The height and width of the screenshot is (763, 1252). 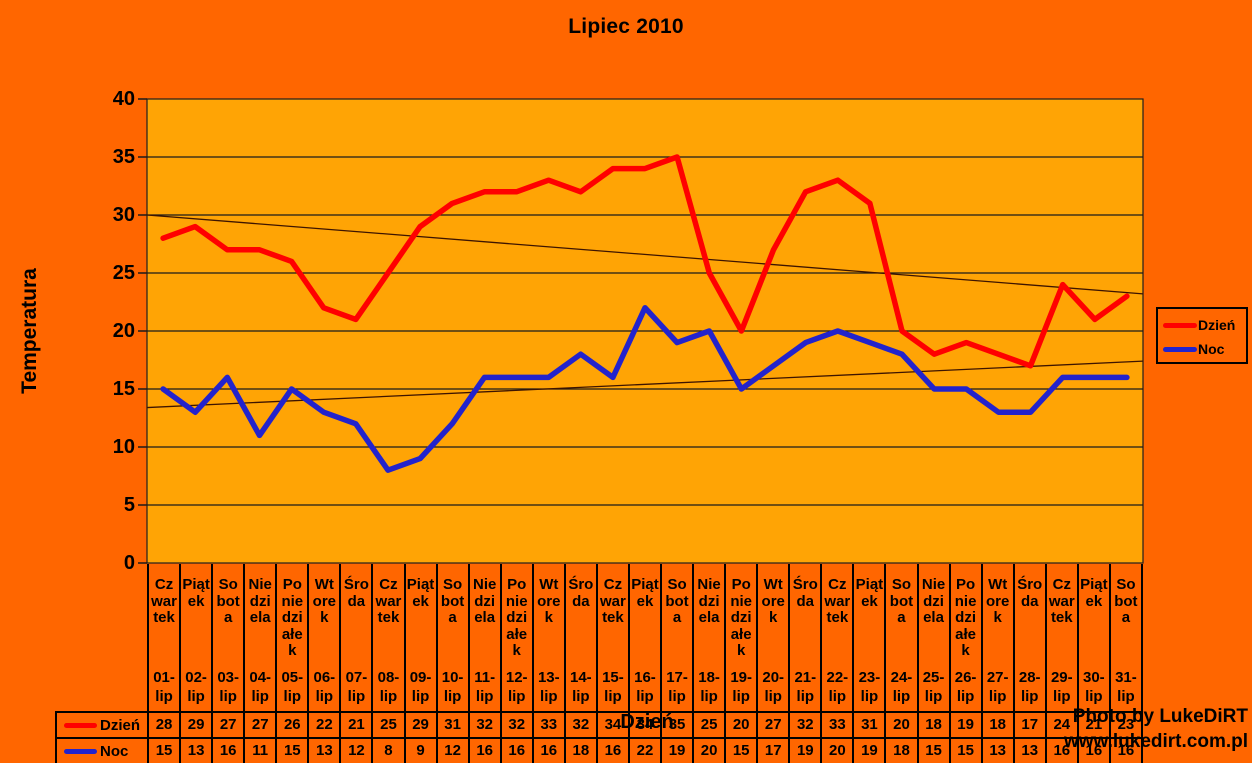 I want to click on y-tick-label-40: 40, so click(x=123, y=99).